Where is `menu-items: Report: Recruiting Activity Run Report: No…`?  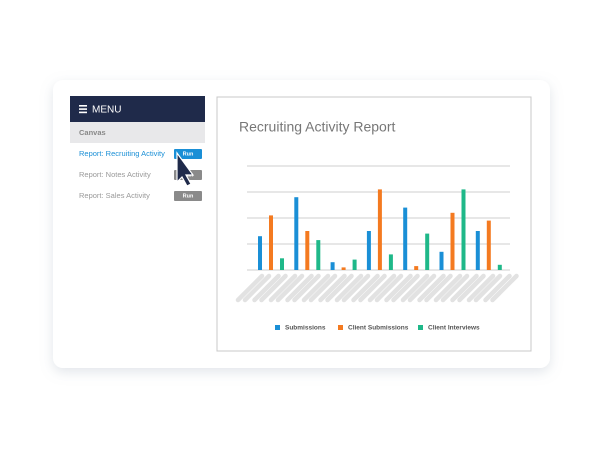
menu-items: Report: Recruiting Activity Run Report: No… is located at coordinates (140, 175).